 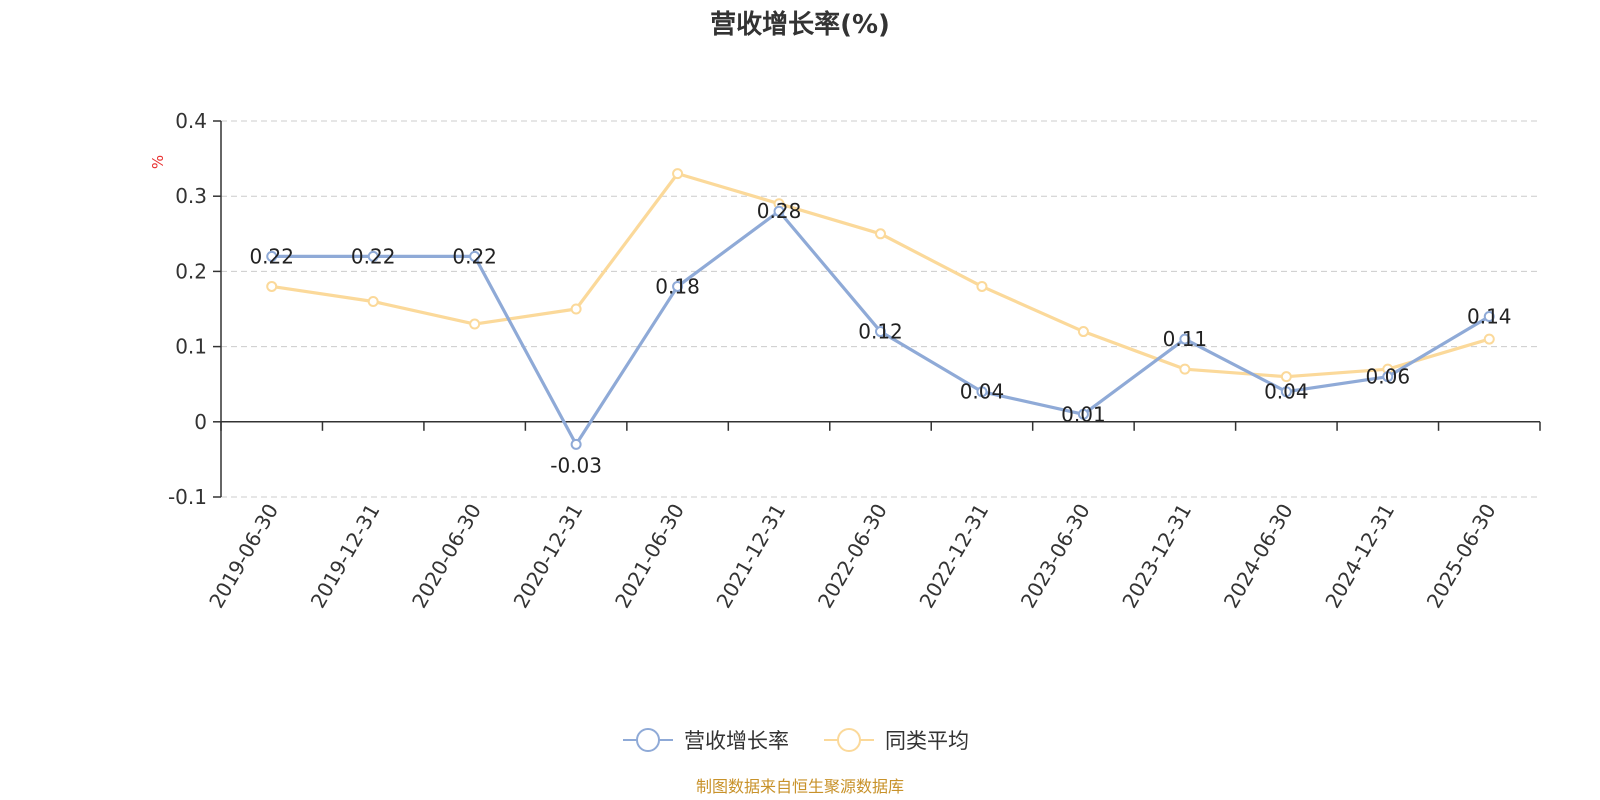 What do you see at coordinates (649, 556) in the screenshot?
I see `x-tick-label: 2021-06-30` at bounding box center [649, 556].